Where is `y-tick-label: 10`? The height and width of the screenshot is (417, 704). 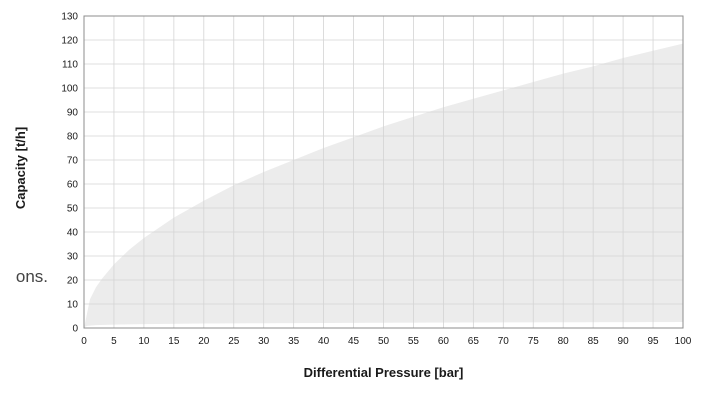 y-tick-label: 10 is located at coordinates (73, 305).